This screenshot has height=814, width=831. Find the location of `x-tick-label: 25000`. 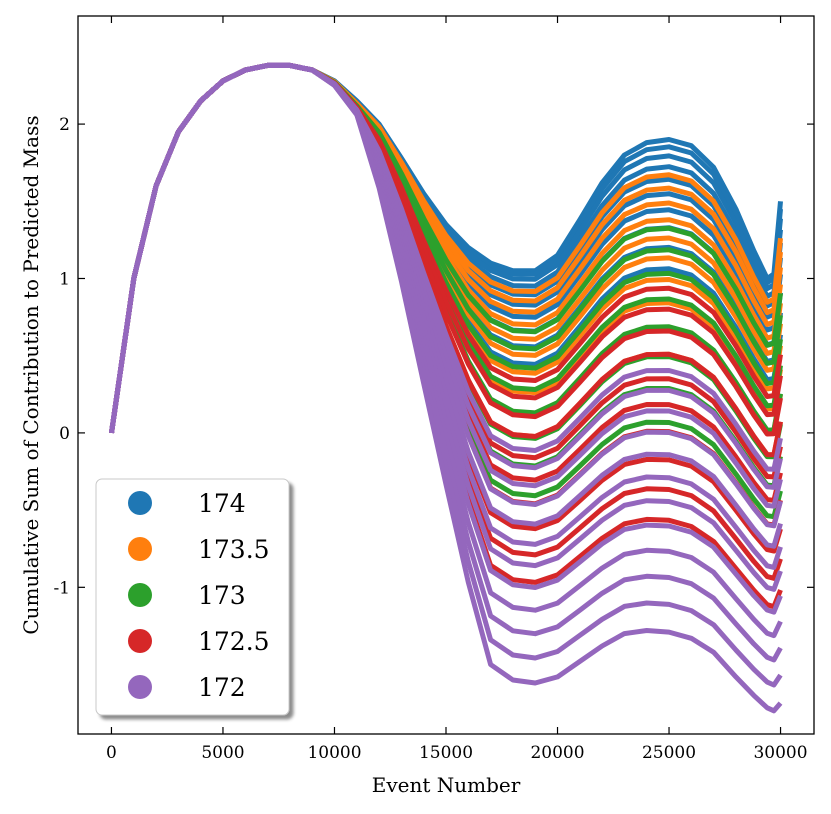

x-tick-label: 25000 is located at coordinates (669, 753).